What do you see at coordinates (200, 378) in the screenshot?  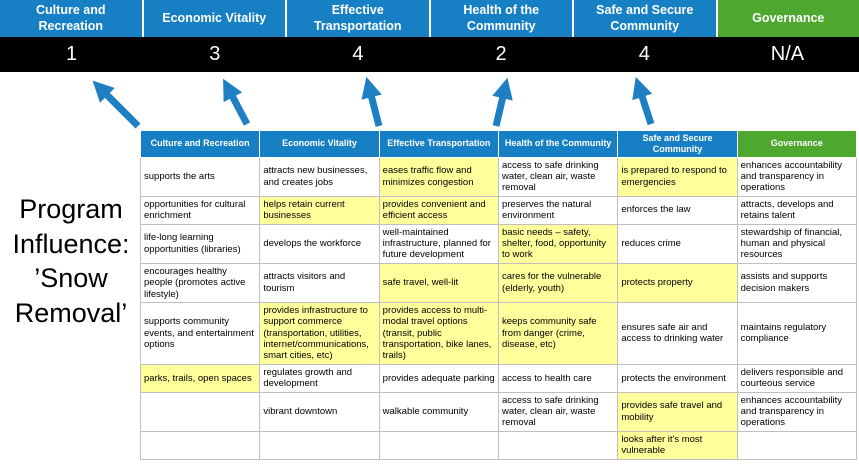 I see `matrix-cell-highlighted: parks, trails, open spaces` at bounding box center [200, 378].